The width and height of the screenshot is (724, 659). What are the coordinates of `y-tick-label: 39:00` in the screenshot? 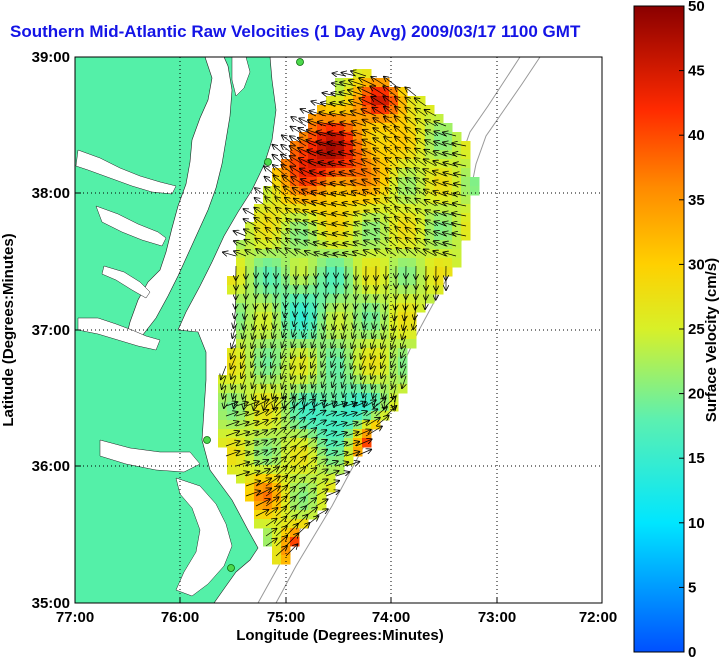 It's located at (51, 57).